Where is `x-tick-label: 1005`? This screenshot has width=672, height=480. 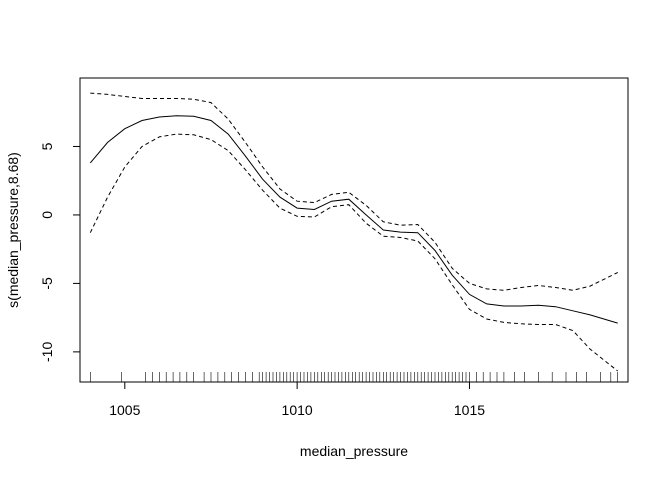 x-tick-label: 1005 is located at coordinates (124, 410).